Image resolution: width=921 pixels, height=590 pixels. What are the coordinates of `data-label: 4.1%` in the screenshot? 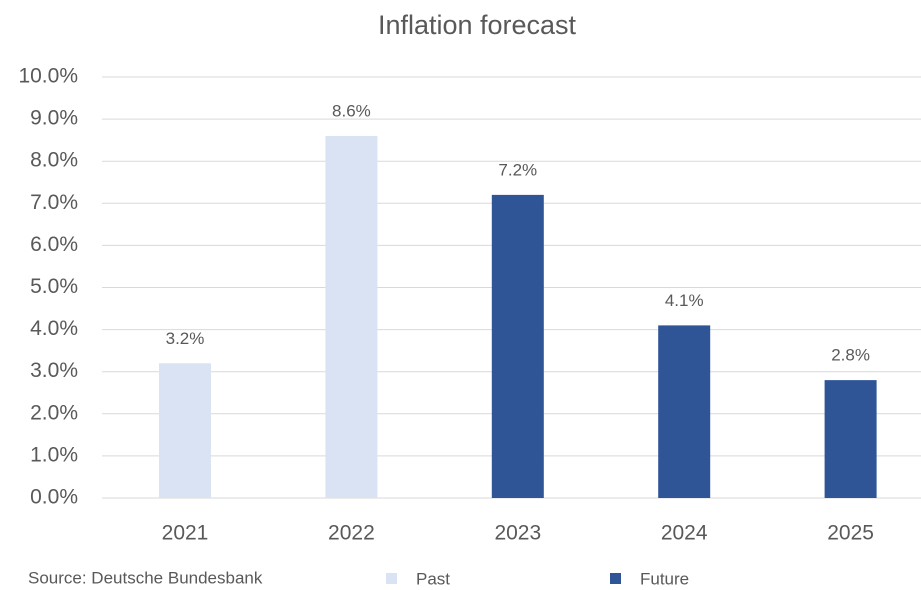 It's located at (684, 300).